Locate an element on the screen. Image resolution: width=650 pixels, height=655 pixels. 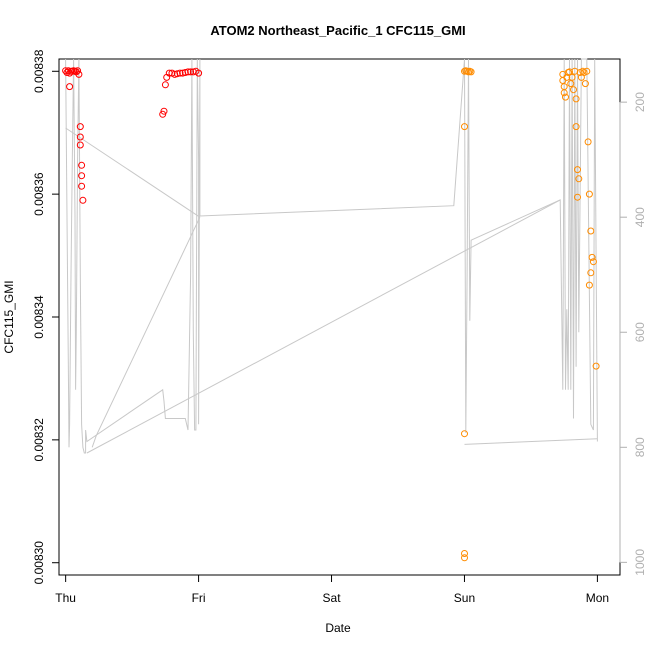
x-tick-label-4: Mon is located at coordinates (597, 598).